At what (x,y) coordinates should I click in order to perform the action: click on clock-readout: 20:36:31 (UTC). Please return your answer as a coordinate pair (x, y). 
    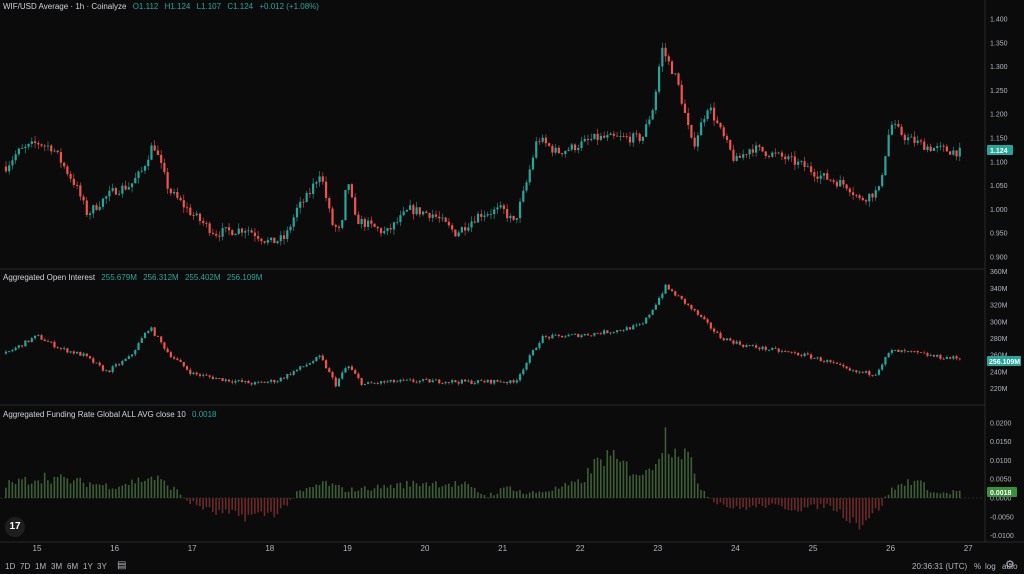
    Looking at the image, I should click on (940, 566).